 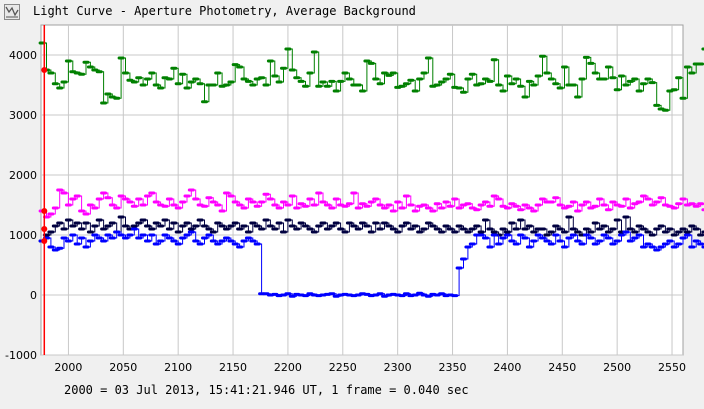 What do you see at coordinates (233, 367) in the screenshot?
I see `x-tick-label: 2150` at bounding box center [233, 367].